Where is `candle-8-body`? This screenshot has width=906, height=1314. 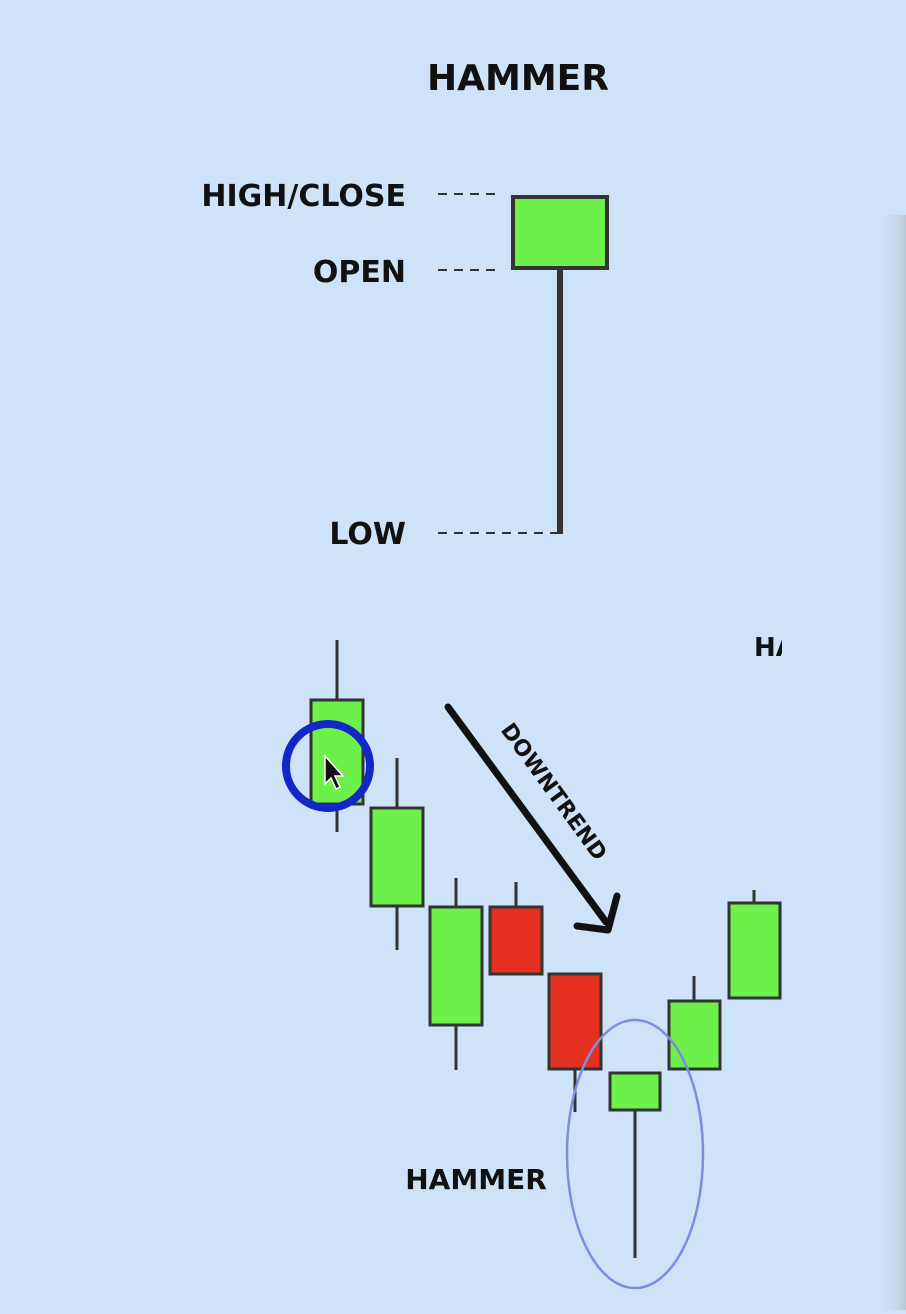 candle-8-body is located at coordinates (754, 950).